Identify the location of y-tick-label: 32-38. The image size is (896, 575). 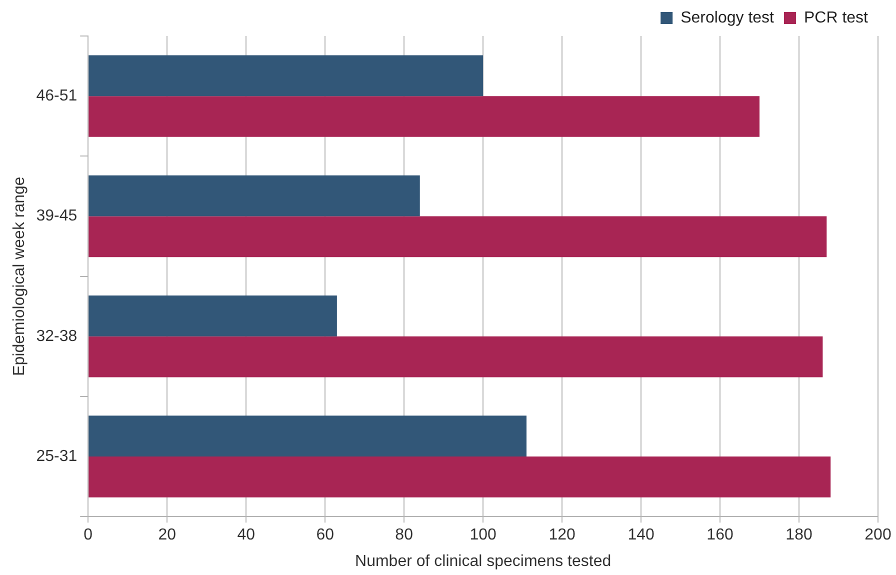
(57, 336).